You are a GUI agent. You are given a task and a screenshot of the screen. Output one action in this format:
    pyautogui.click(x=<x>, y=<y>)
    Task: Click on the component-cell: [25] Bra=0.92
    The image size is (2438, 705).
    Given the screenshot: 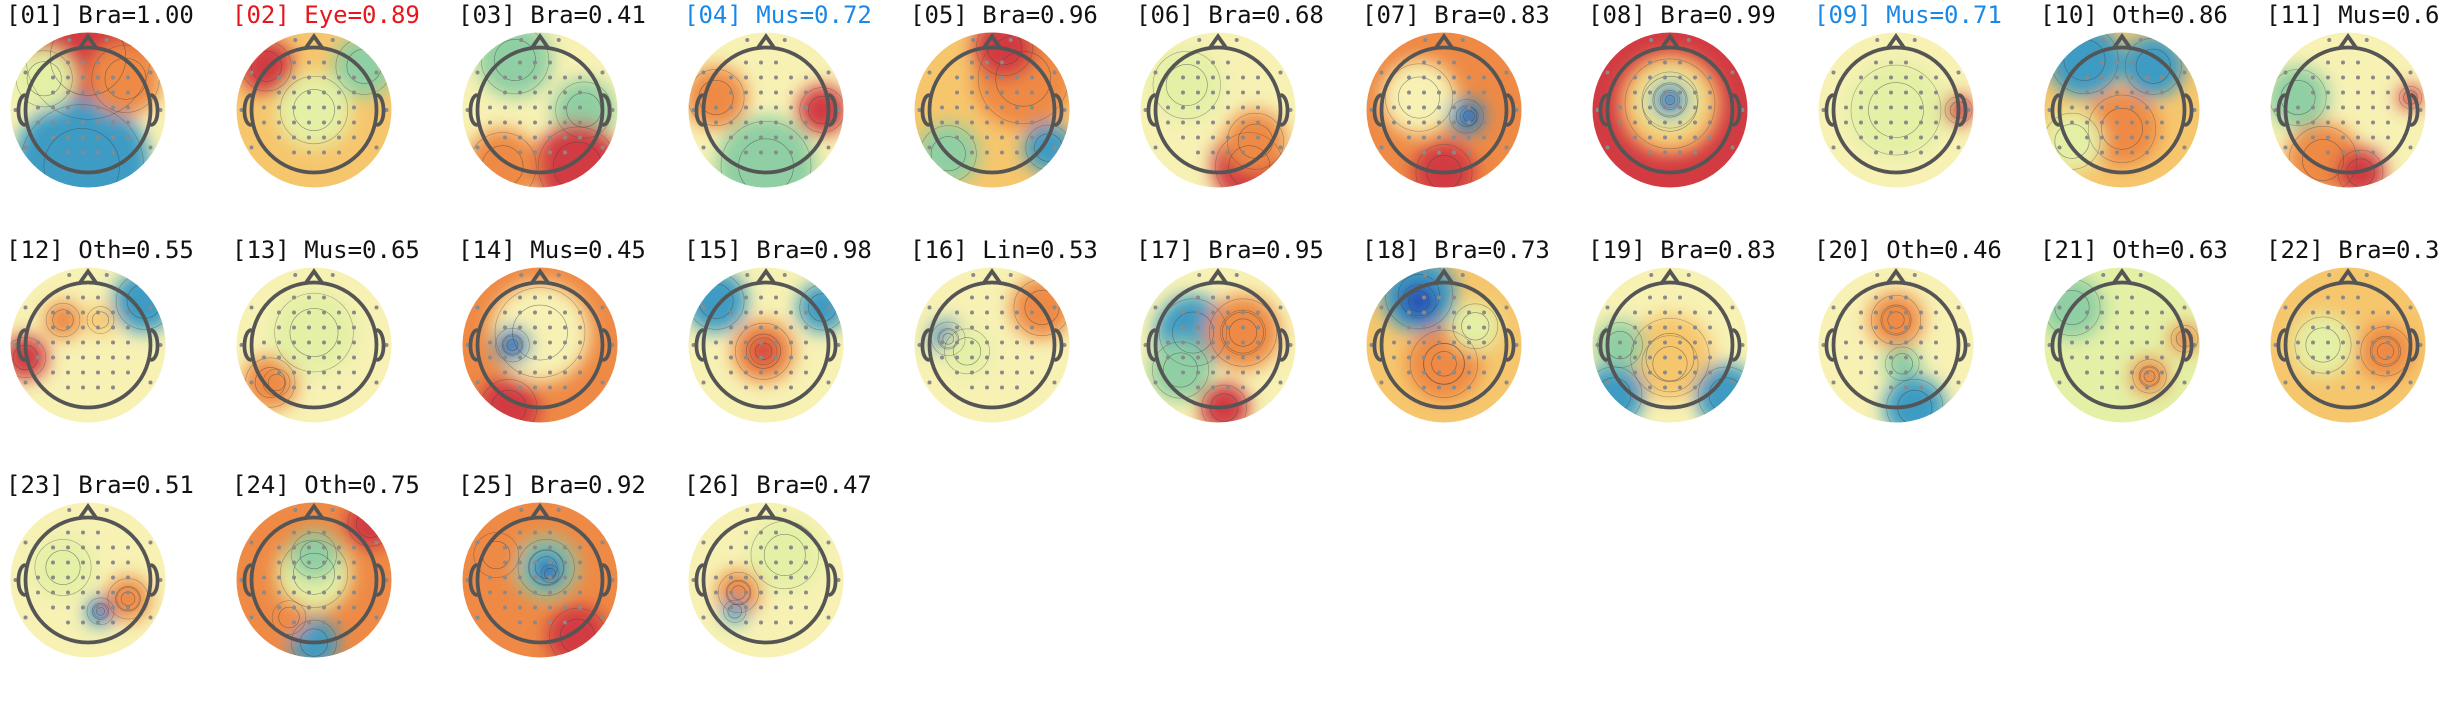 What is the action you would take?
    pyautogui.click(x=565, y=587)
    